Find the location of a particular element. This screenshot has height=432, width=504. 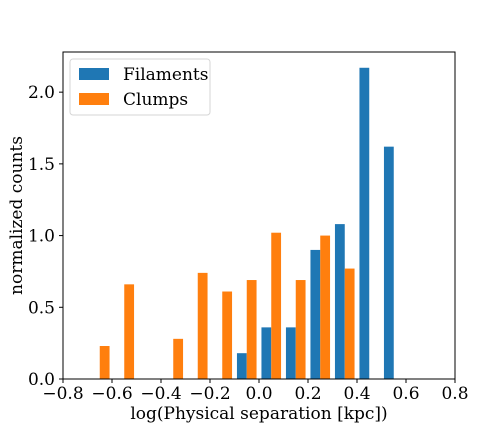

y-tick-label: 2.0 is located at coordinates (41, 93).